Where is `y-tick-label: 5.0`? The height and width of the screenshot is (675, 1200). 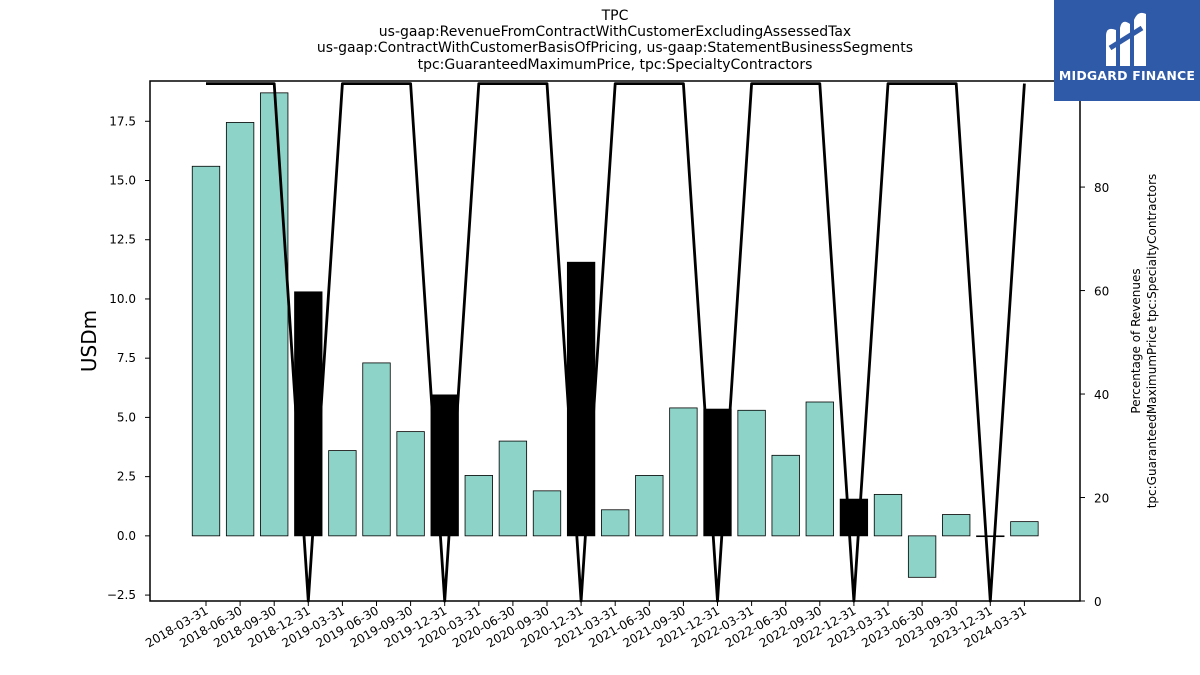 y-tick-label: 5.0 is located at coordinates (126, 417).